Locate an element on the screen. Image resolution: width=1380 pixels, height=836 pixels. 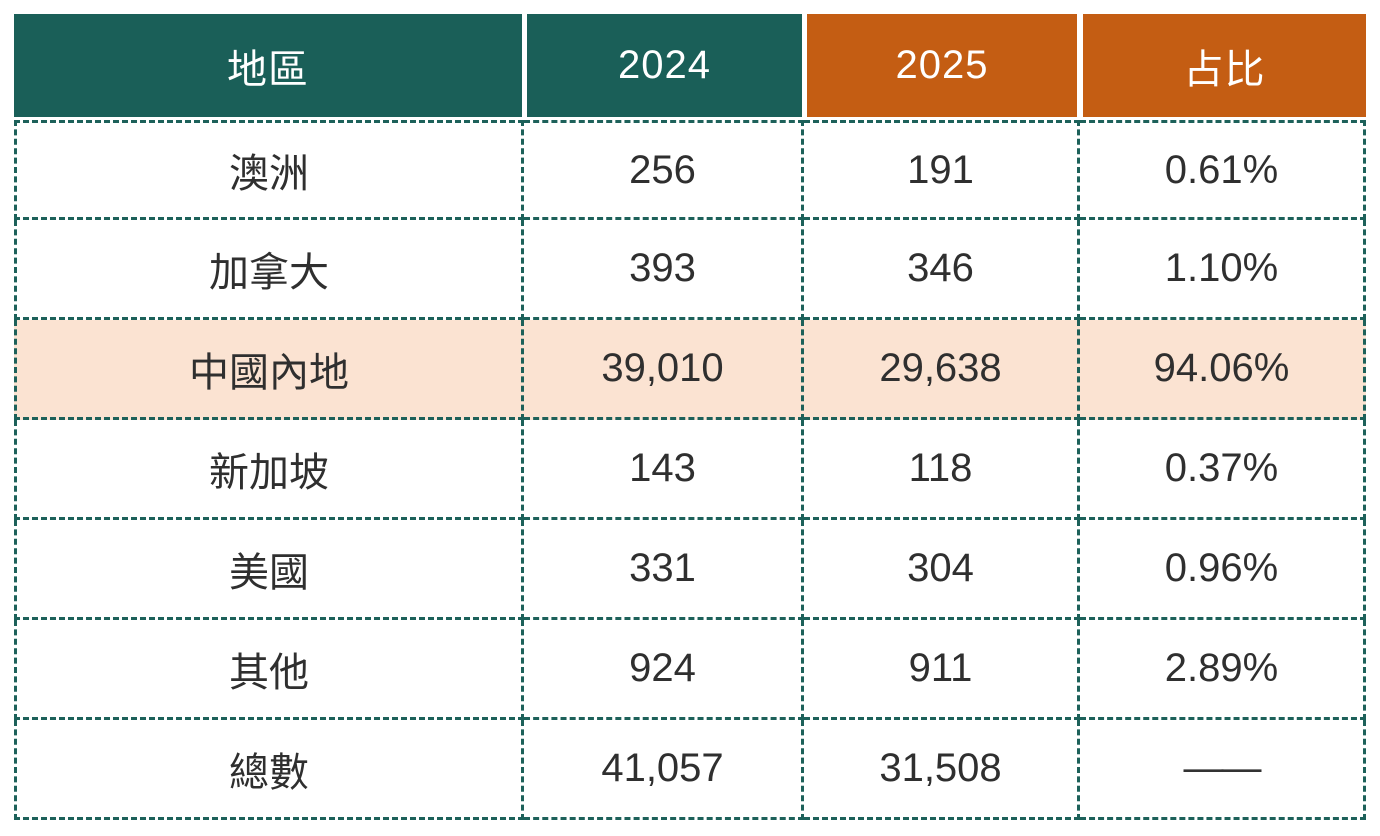
share-cell: 0.61% is located at coordinates (1223, 170).